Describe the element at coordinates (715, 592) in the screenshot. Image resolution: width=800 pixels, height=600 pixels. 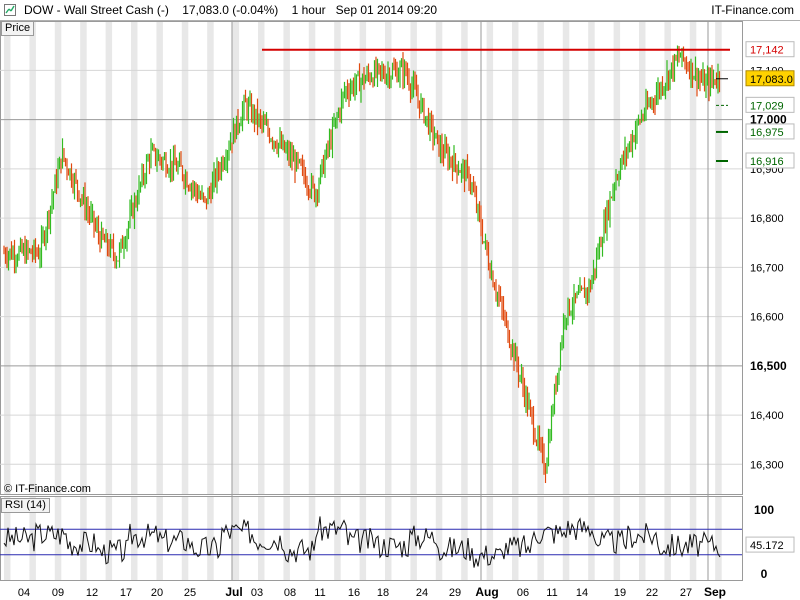
I see `x-axis-label: Sep` at that location.